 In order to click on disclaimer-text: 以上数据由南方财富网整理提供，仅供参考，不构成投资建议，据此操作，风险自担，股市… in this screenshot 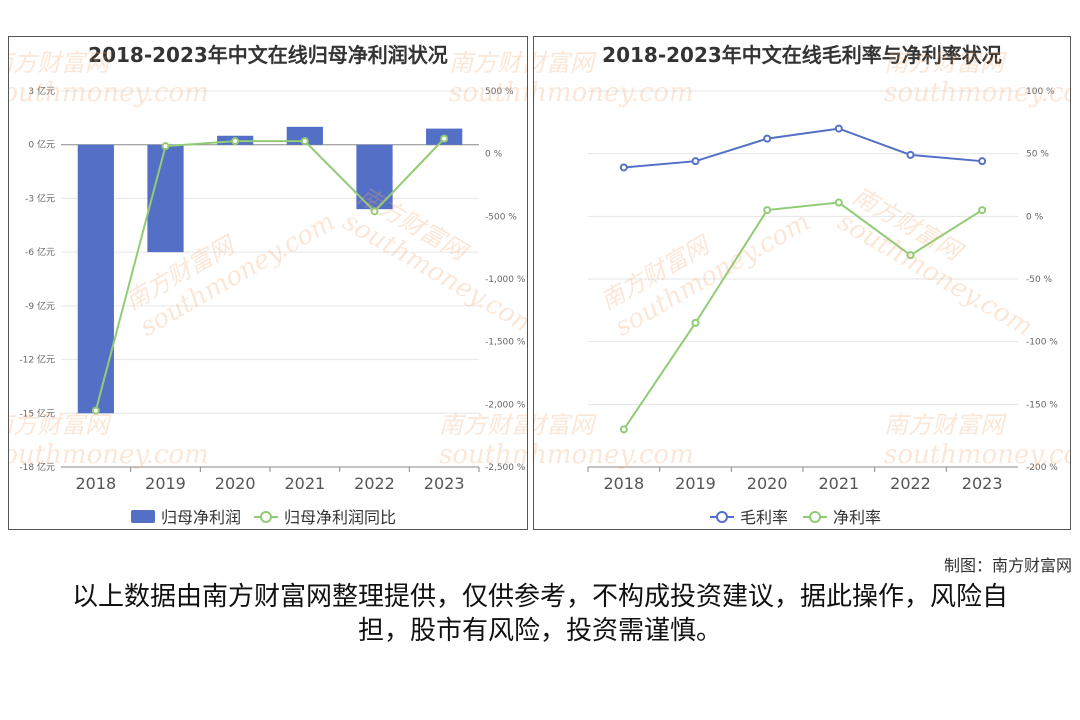, I will do `click(539, 614)`.